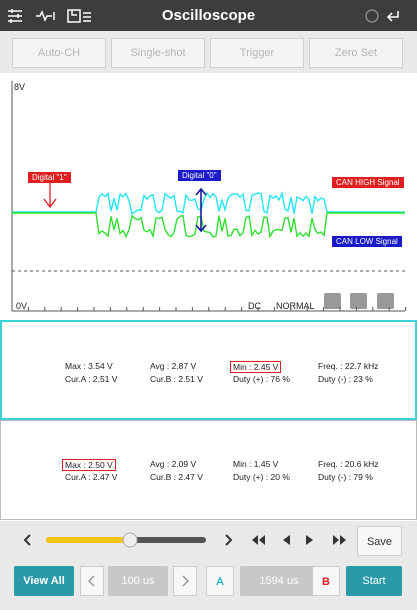 This screenshot has height=610, width=417. I want to click on start-button: Start, so click(374, 581).